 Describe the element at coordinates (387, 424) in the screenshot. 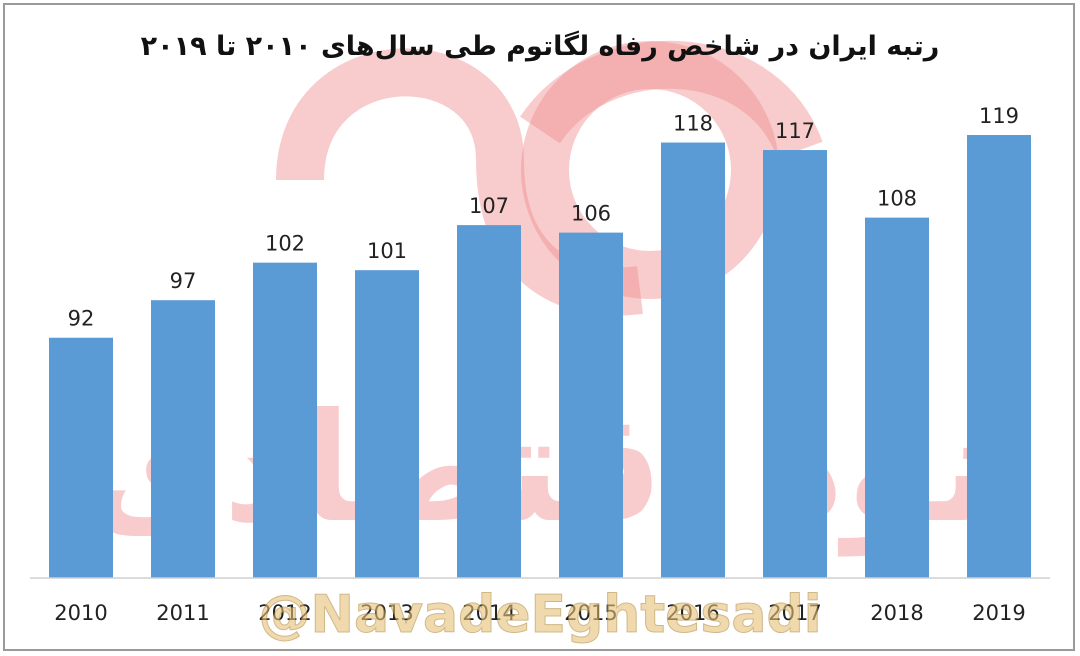

I see `bar-2013` at that location.